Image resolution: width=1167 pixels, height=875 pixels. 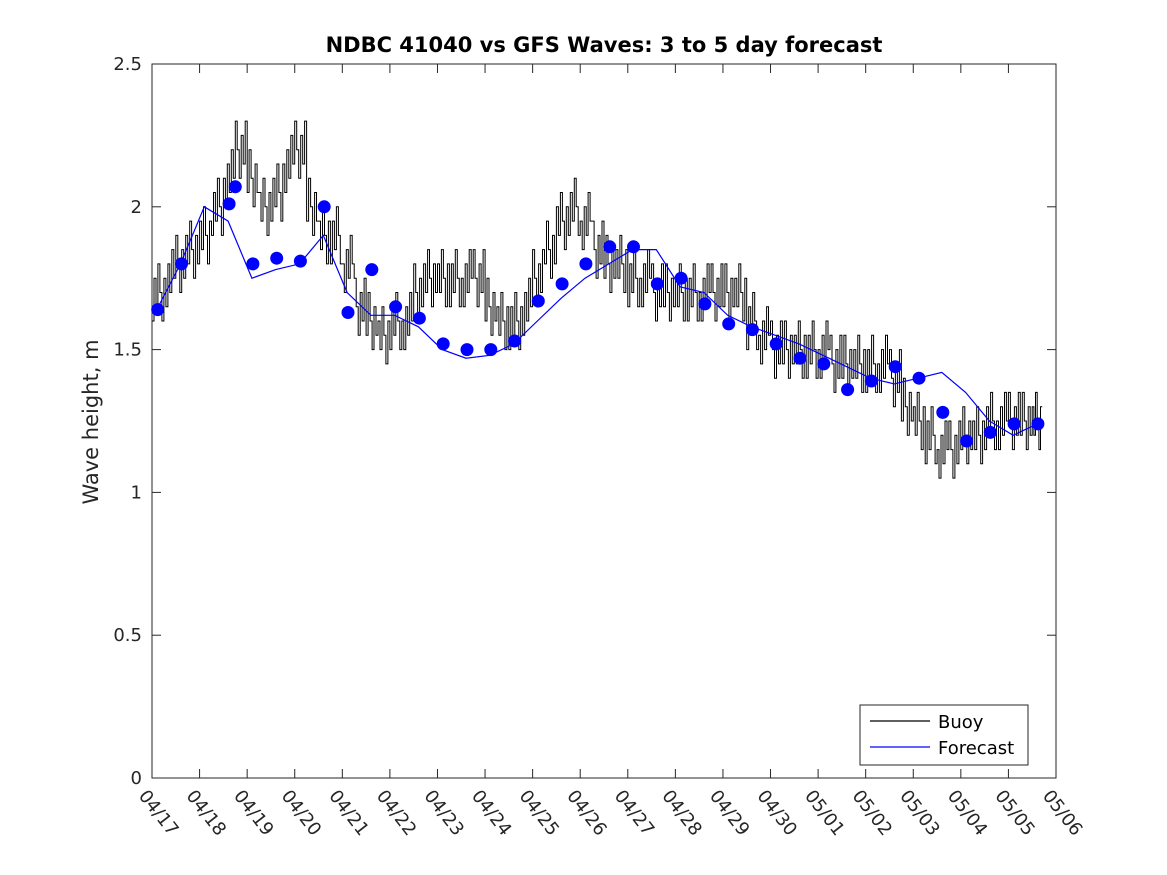 I want to click on legend: Buoy Forecast, so click(x=944, y=735).